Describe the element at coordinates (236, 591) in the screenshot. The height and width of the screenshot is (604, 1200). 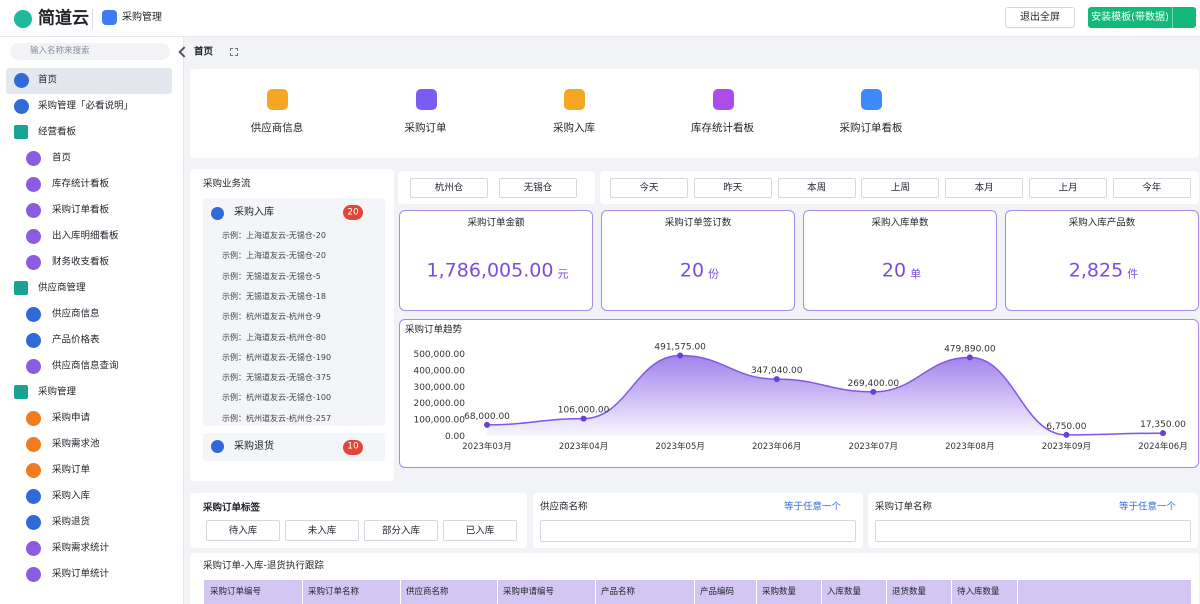
I see `column-header: 采购订单编号` at that location.